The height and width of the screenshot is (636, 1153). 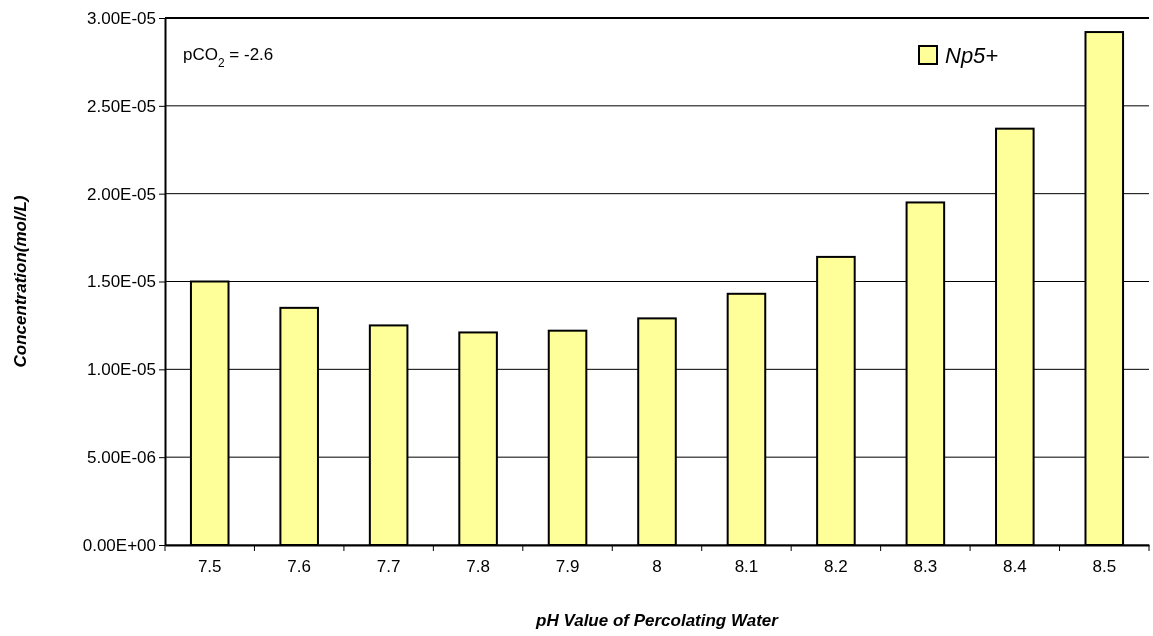 What do you see at coordinates (299, 566) in the screenshot?
I see `x-tick-label: 7.6` at bounding box center [299, 566].